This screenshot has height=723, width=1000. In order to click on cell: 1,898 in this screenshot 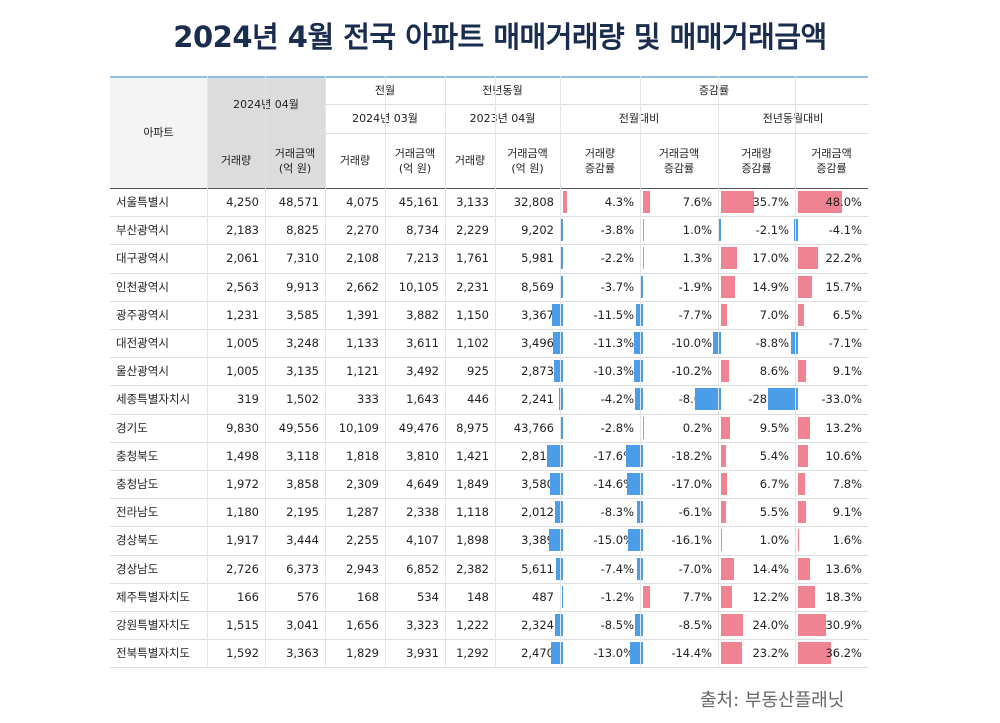, I will do `click(472, 540)`.